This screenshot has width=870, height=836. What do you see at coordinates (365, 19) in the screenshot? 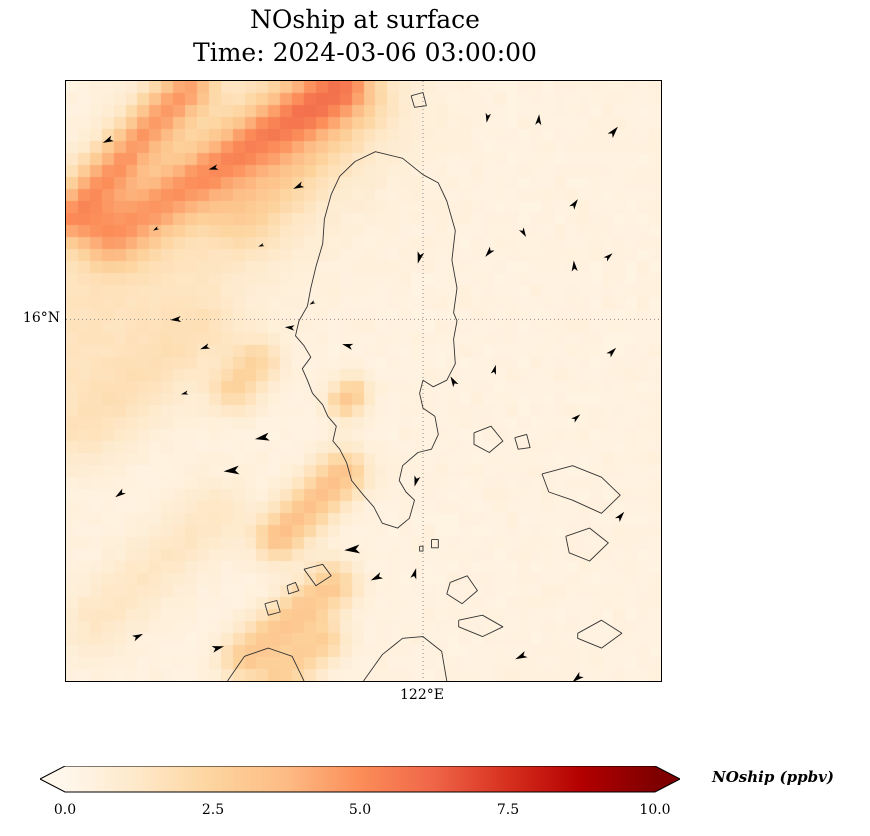
I see `chart-title: NOship at surface` at bounding box center [365, 19].